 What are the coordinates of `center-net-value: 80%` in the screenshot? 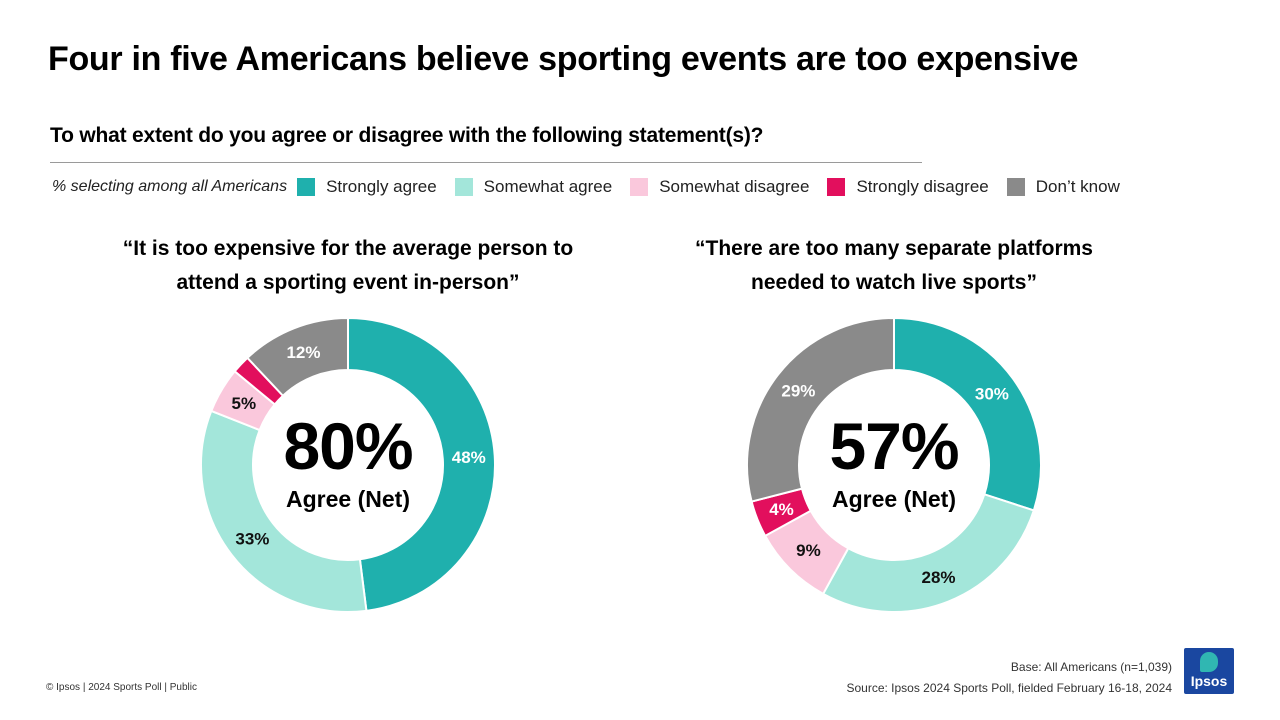 It's located at (348, 446).